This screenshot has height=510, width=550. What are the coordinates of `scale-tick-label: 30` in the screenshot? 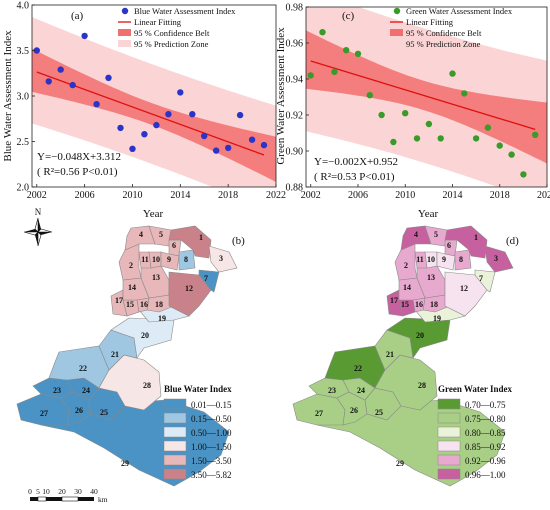 It's located at (78, 491).